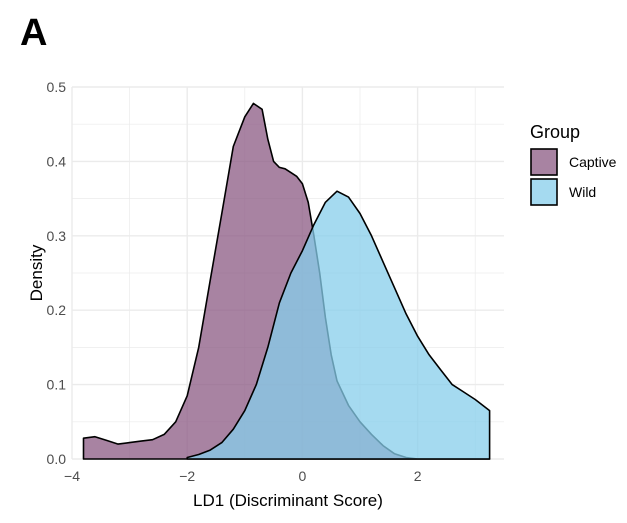  What do you see at coordinates (36, 272) in the screenshot?
I see `y-axis-title: Density` at bounding box center [36, 272].